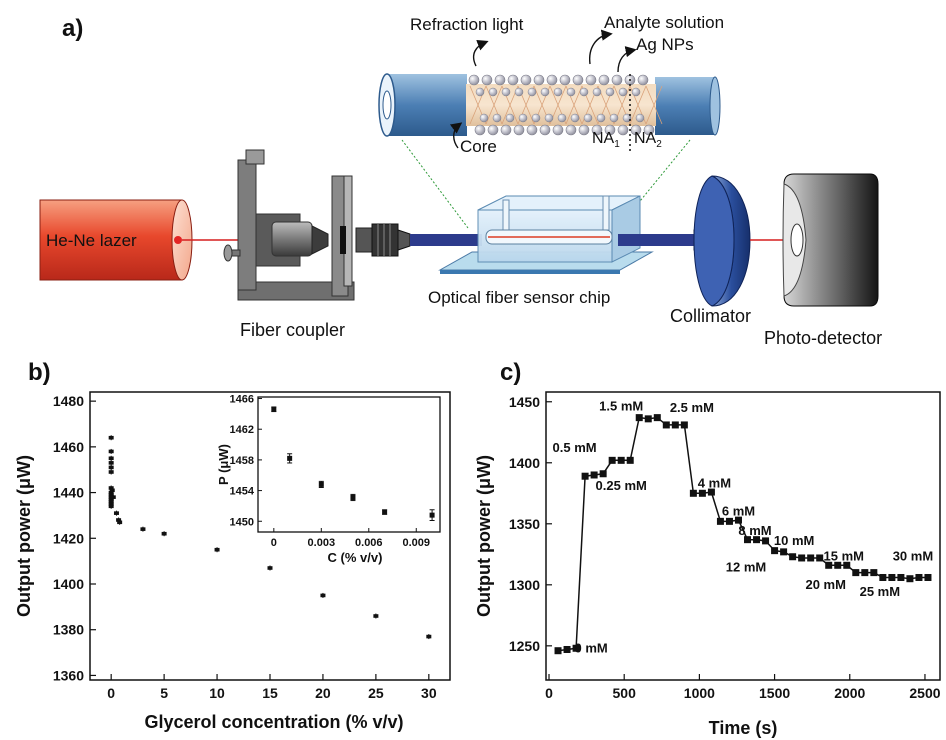  What do you see at coordinates (530, 272) in the screenshot?
I see `chip-substrate-front` at bounding box center [530, 272].